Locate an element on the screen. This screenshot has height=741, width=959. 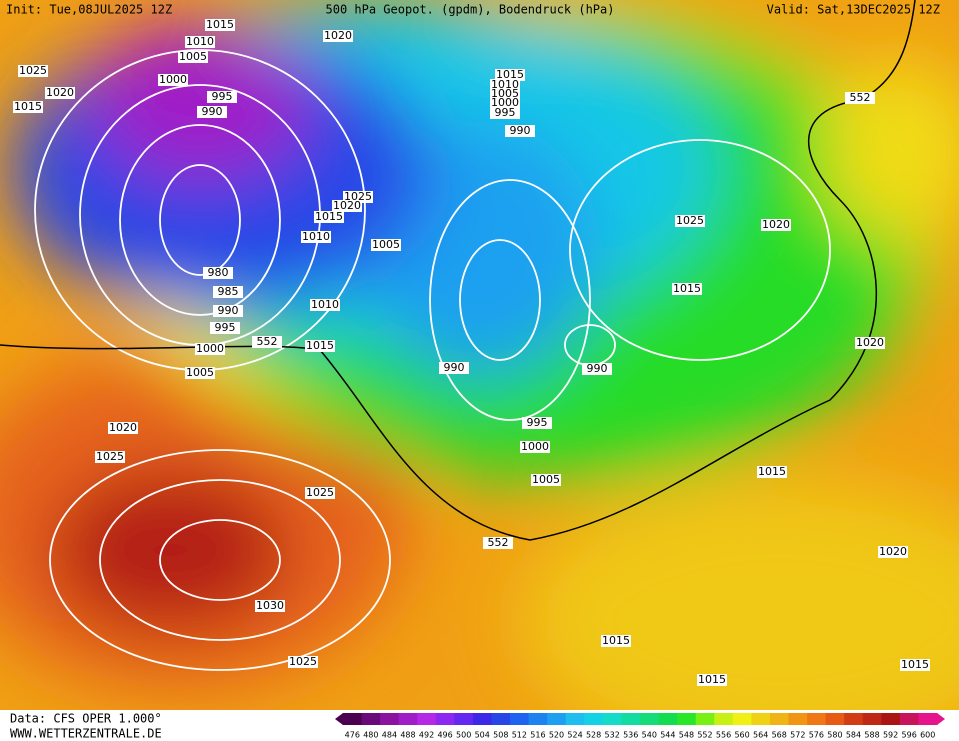
cbar-arrow-right is located at coordinates (941, 719).